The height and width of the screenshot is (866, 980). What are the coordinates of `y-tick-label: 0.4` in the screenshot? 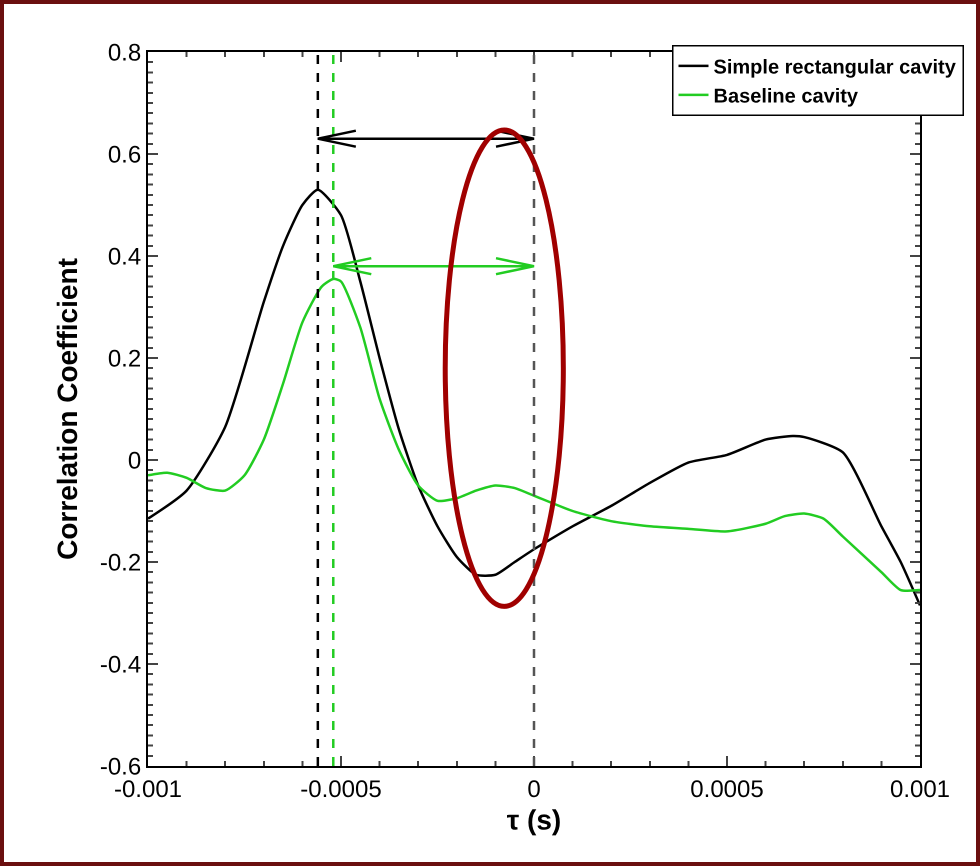 It's located at (125, 256).